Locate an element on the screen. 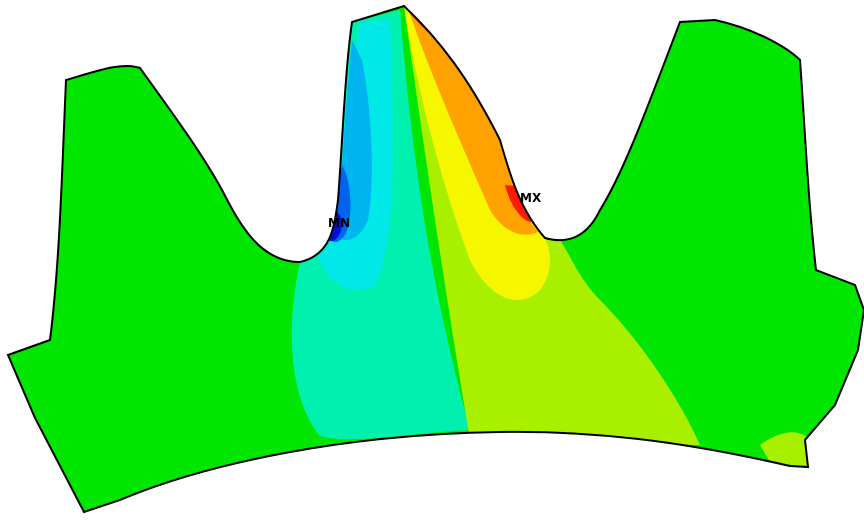 Image resolution: width=864 pixels, height=527 pixels. corner-region-yellow-green is located at coordinates (785, 449).